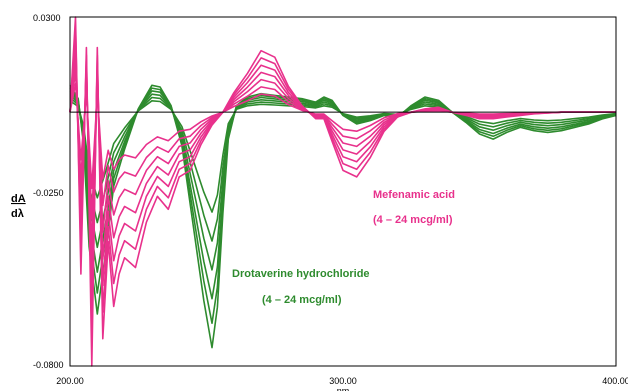 This screenshot has width=628, height=391. I want to click on y-tick-bottom: -0.0800, so click(48, 365).